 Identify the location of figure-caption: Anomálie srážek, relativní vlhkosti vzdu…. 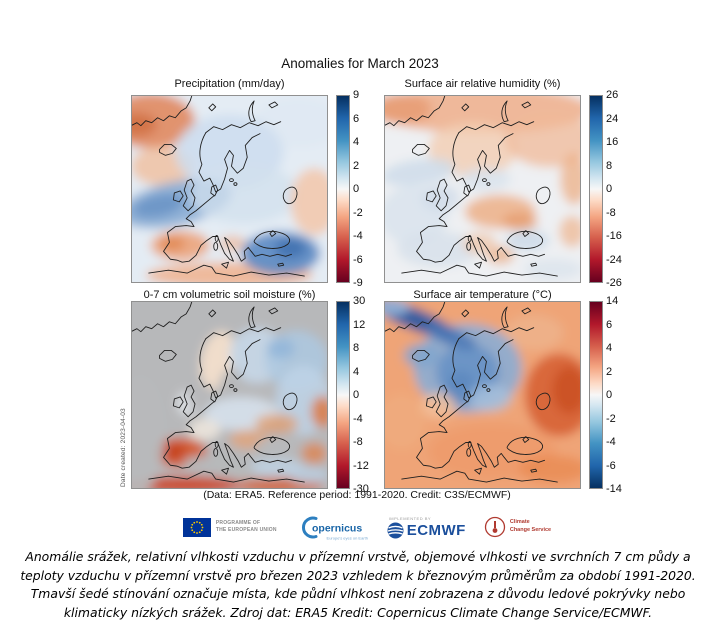
(358, 584).